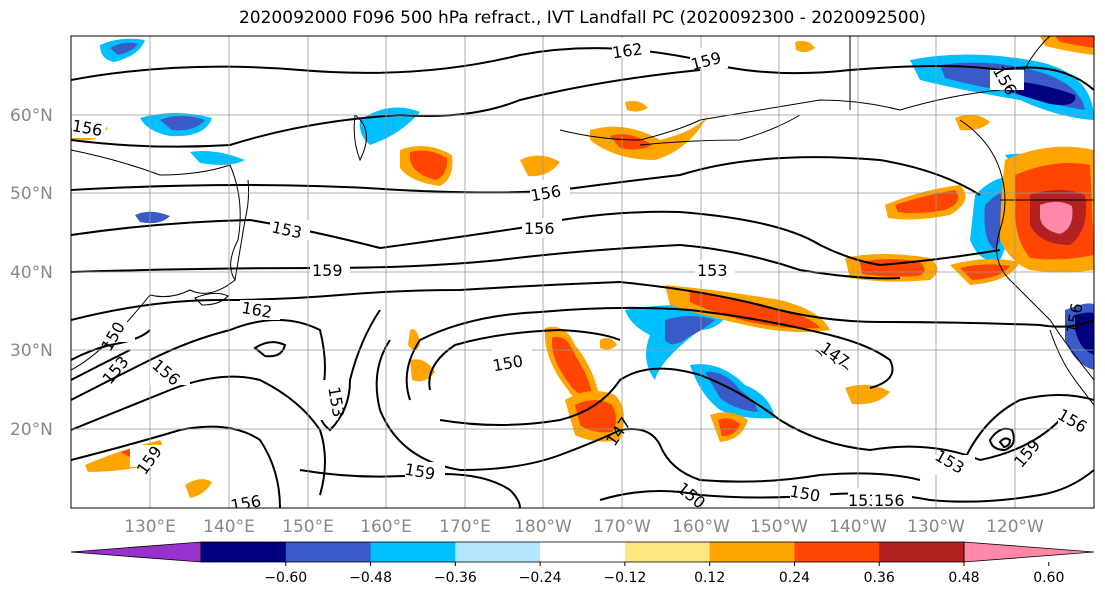 The width and height of the screenshot is (1105, 601). What do you see at coordinates (963, 578) in the screenshot?
I see `colorbar-tick-label: 0.48` at bounding box center [963, 578].